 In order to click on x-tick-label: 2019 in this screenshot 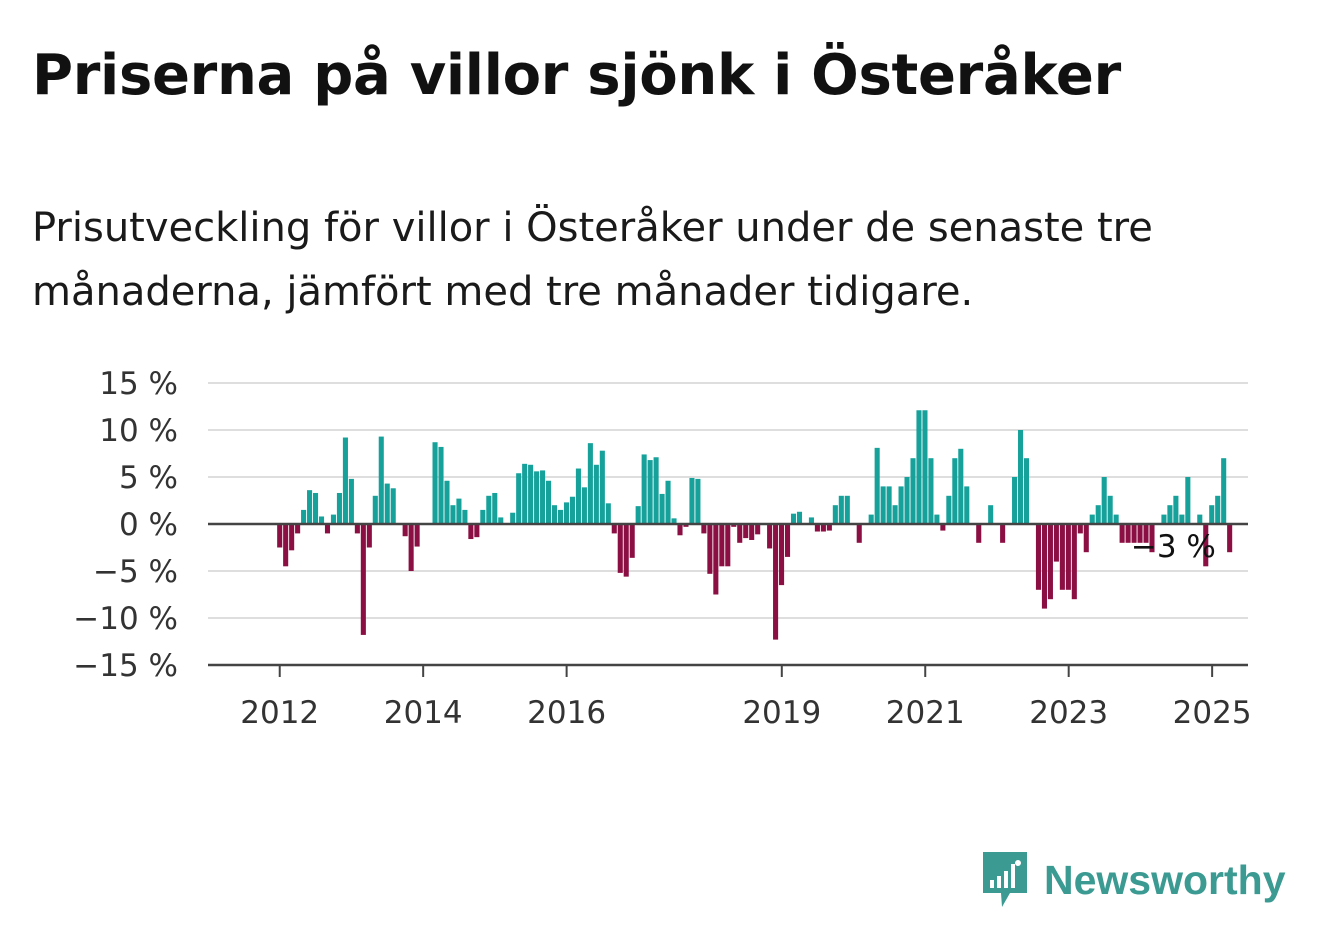, I will do `click(781, 712)`.